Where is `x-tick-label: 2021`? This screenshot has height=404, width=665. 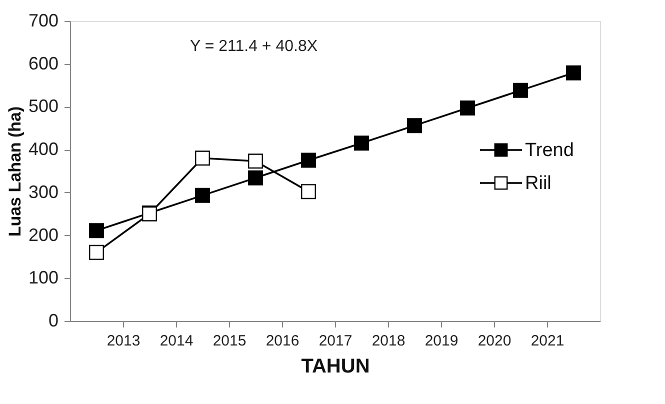 x-tick-label: 2021 is located at coordinates (547, 341).